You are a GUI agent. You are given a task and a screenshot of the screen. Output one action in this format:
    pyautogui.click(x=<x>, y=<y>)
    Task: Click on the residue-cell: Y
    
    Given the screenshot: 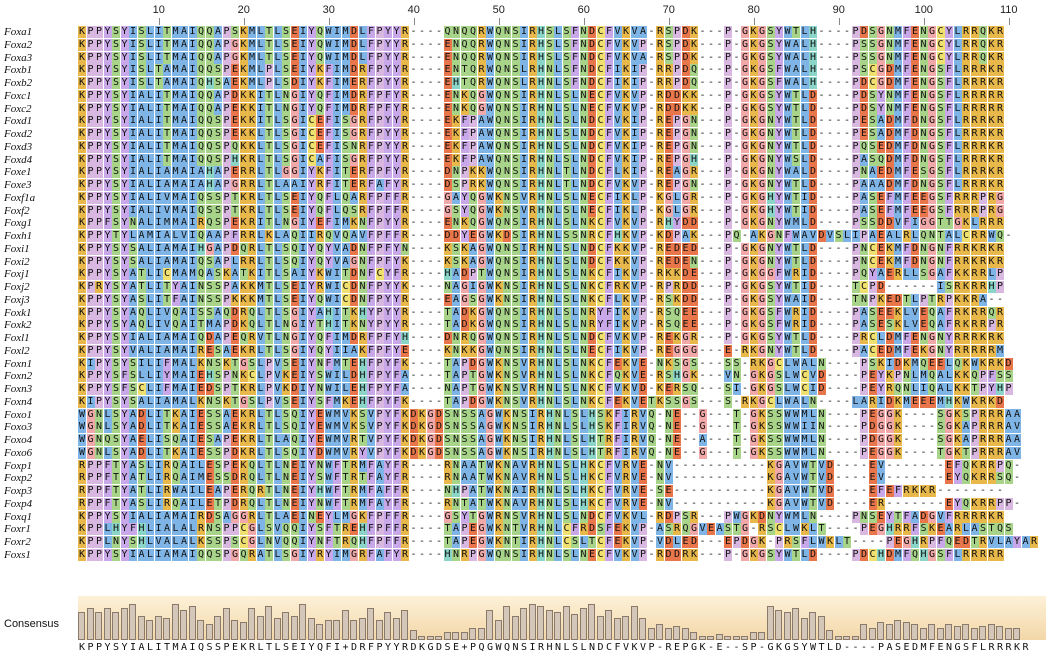 What is the action you would take?
    pyautogui.click(x=328, y=554)
    